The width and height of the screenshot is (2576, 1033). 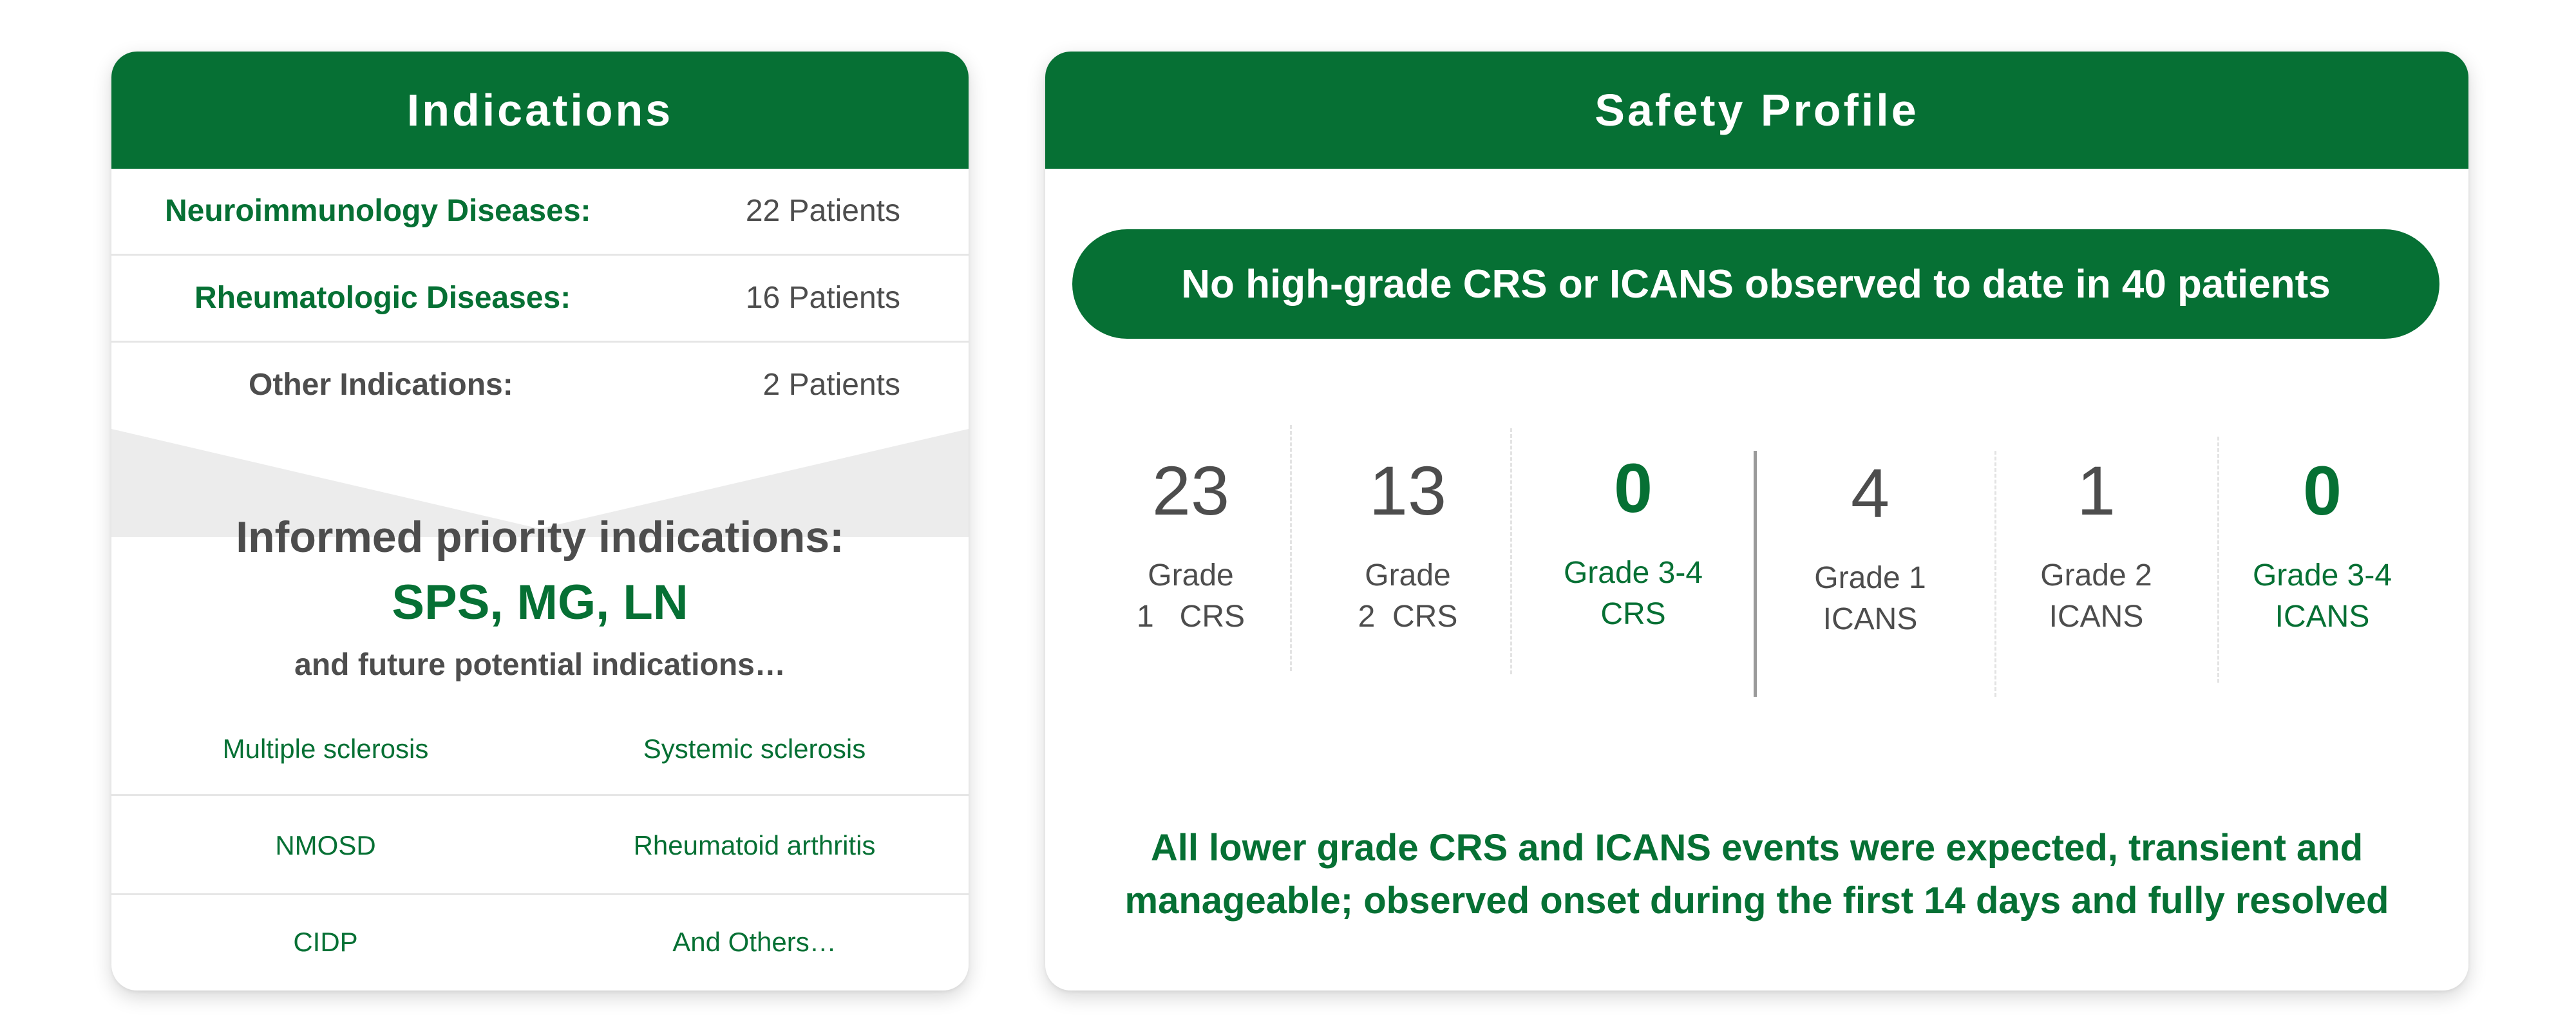 What do you see at coordinates (540, 110) in the screenshot?
I see `indications-title: Indications` at bounding box center [540, 110].